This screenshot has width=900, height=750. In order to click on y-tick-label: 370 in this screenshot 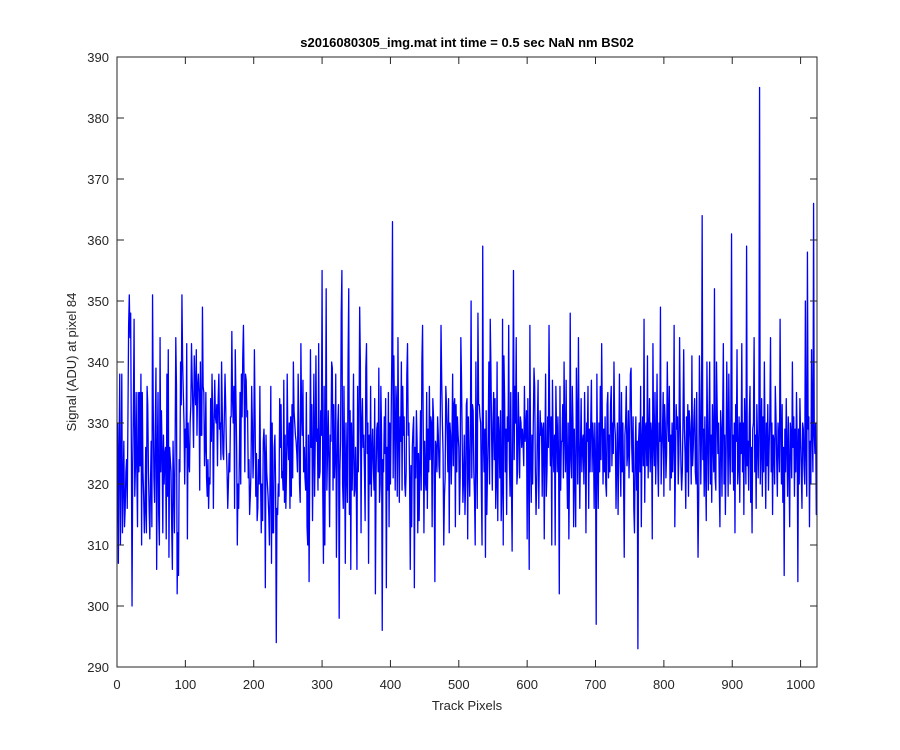, I will do `click(98, 179)`.